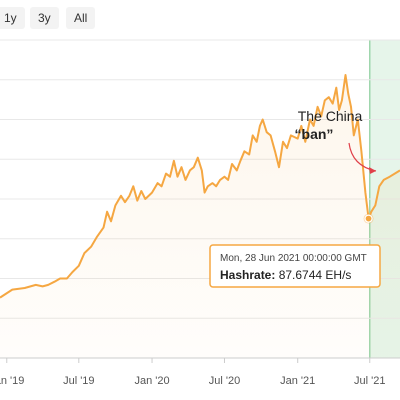 This screenshot has height=400, width=400. I want to click on x-tick-label: Jul '19, so click(78, 381).